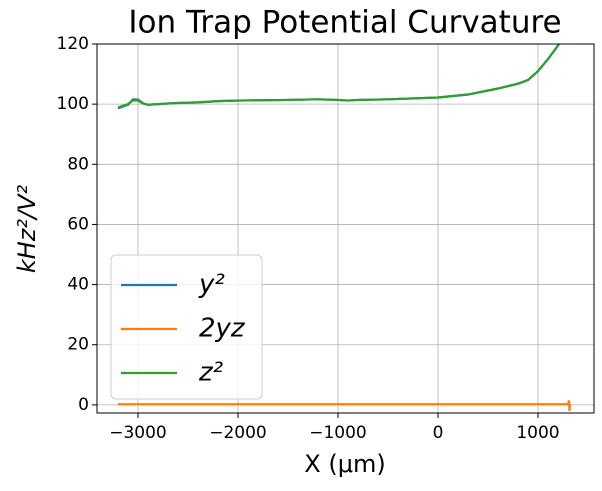 Image resolution: width=602 pixels, height=491 pixels. Describe the element at coordinates (537, 433) in the screenshot. I see `x-tick-label: 1000` at that location.